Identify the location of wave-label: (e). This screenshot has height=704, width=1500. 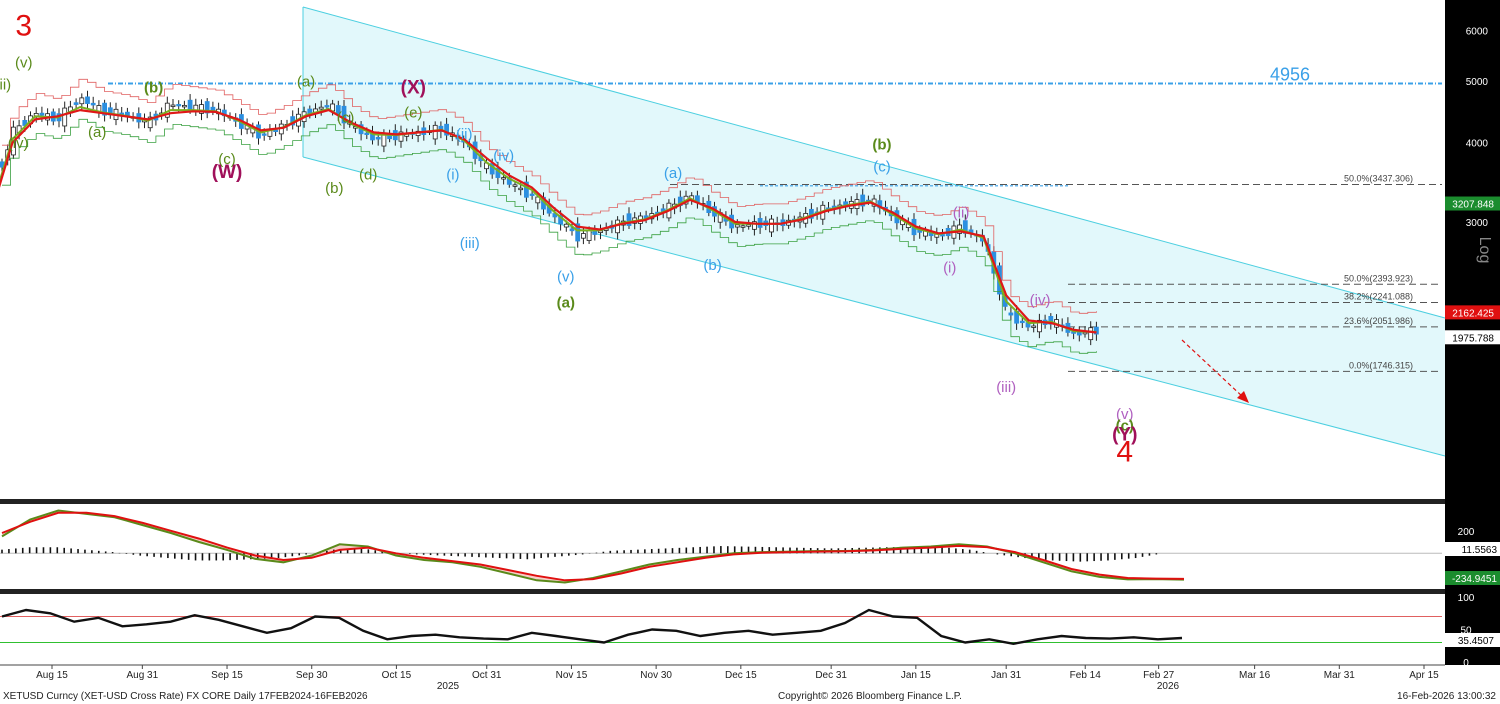
(413, 113).